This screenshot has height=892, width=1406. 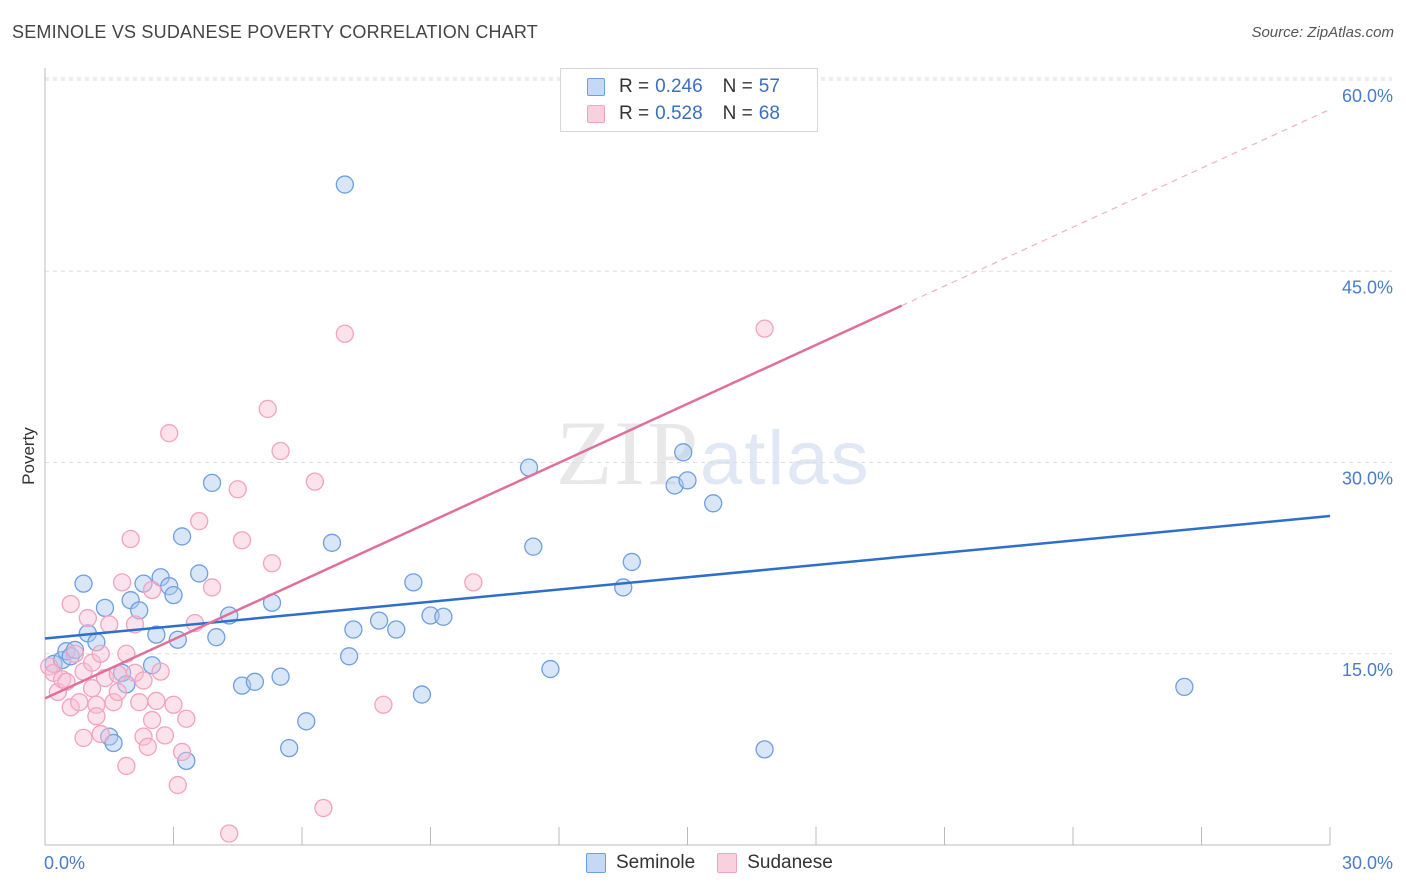 What do you see at coordinates (1367, 287) in the screenshot?
I see `y-tick-label-2: 45.0%` at bounding box center [1367, 287].